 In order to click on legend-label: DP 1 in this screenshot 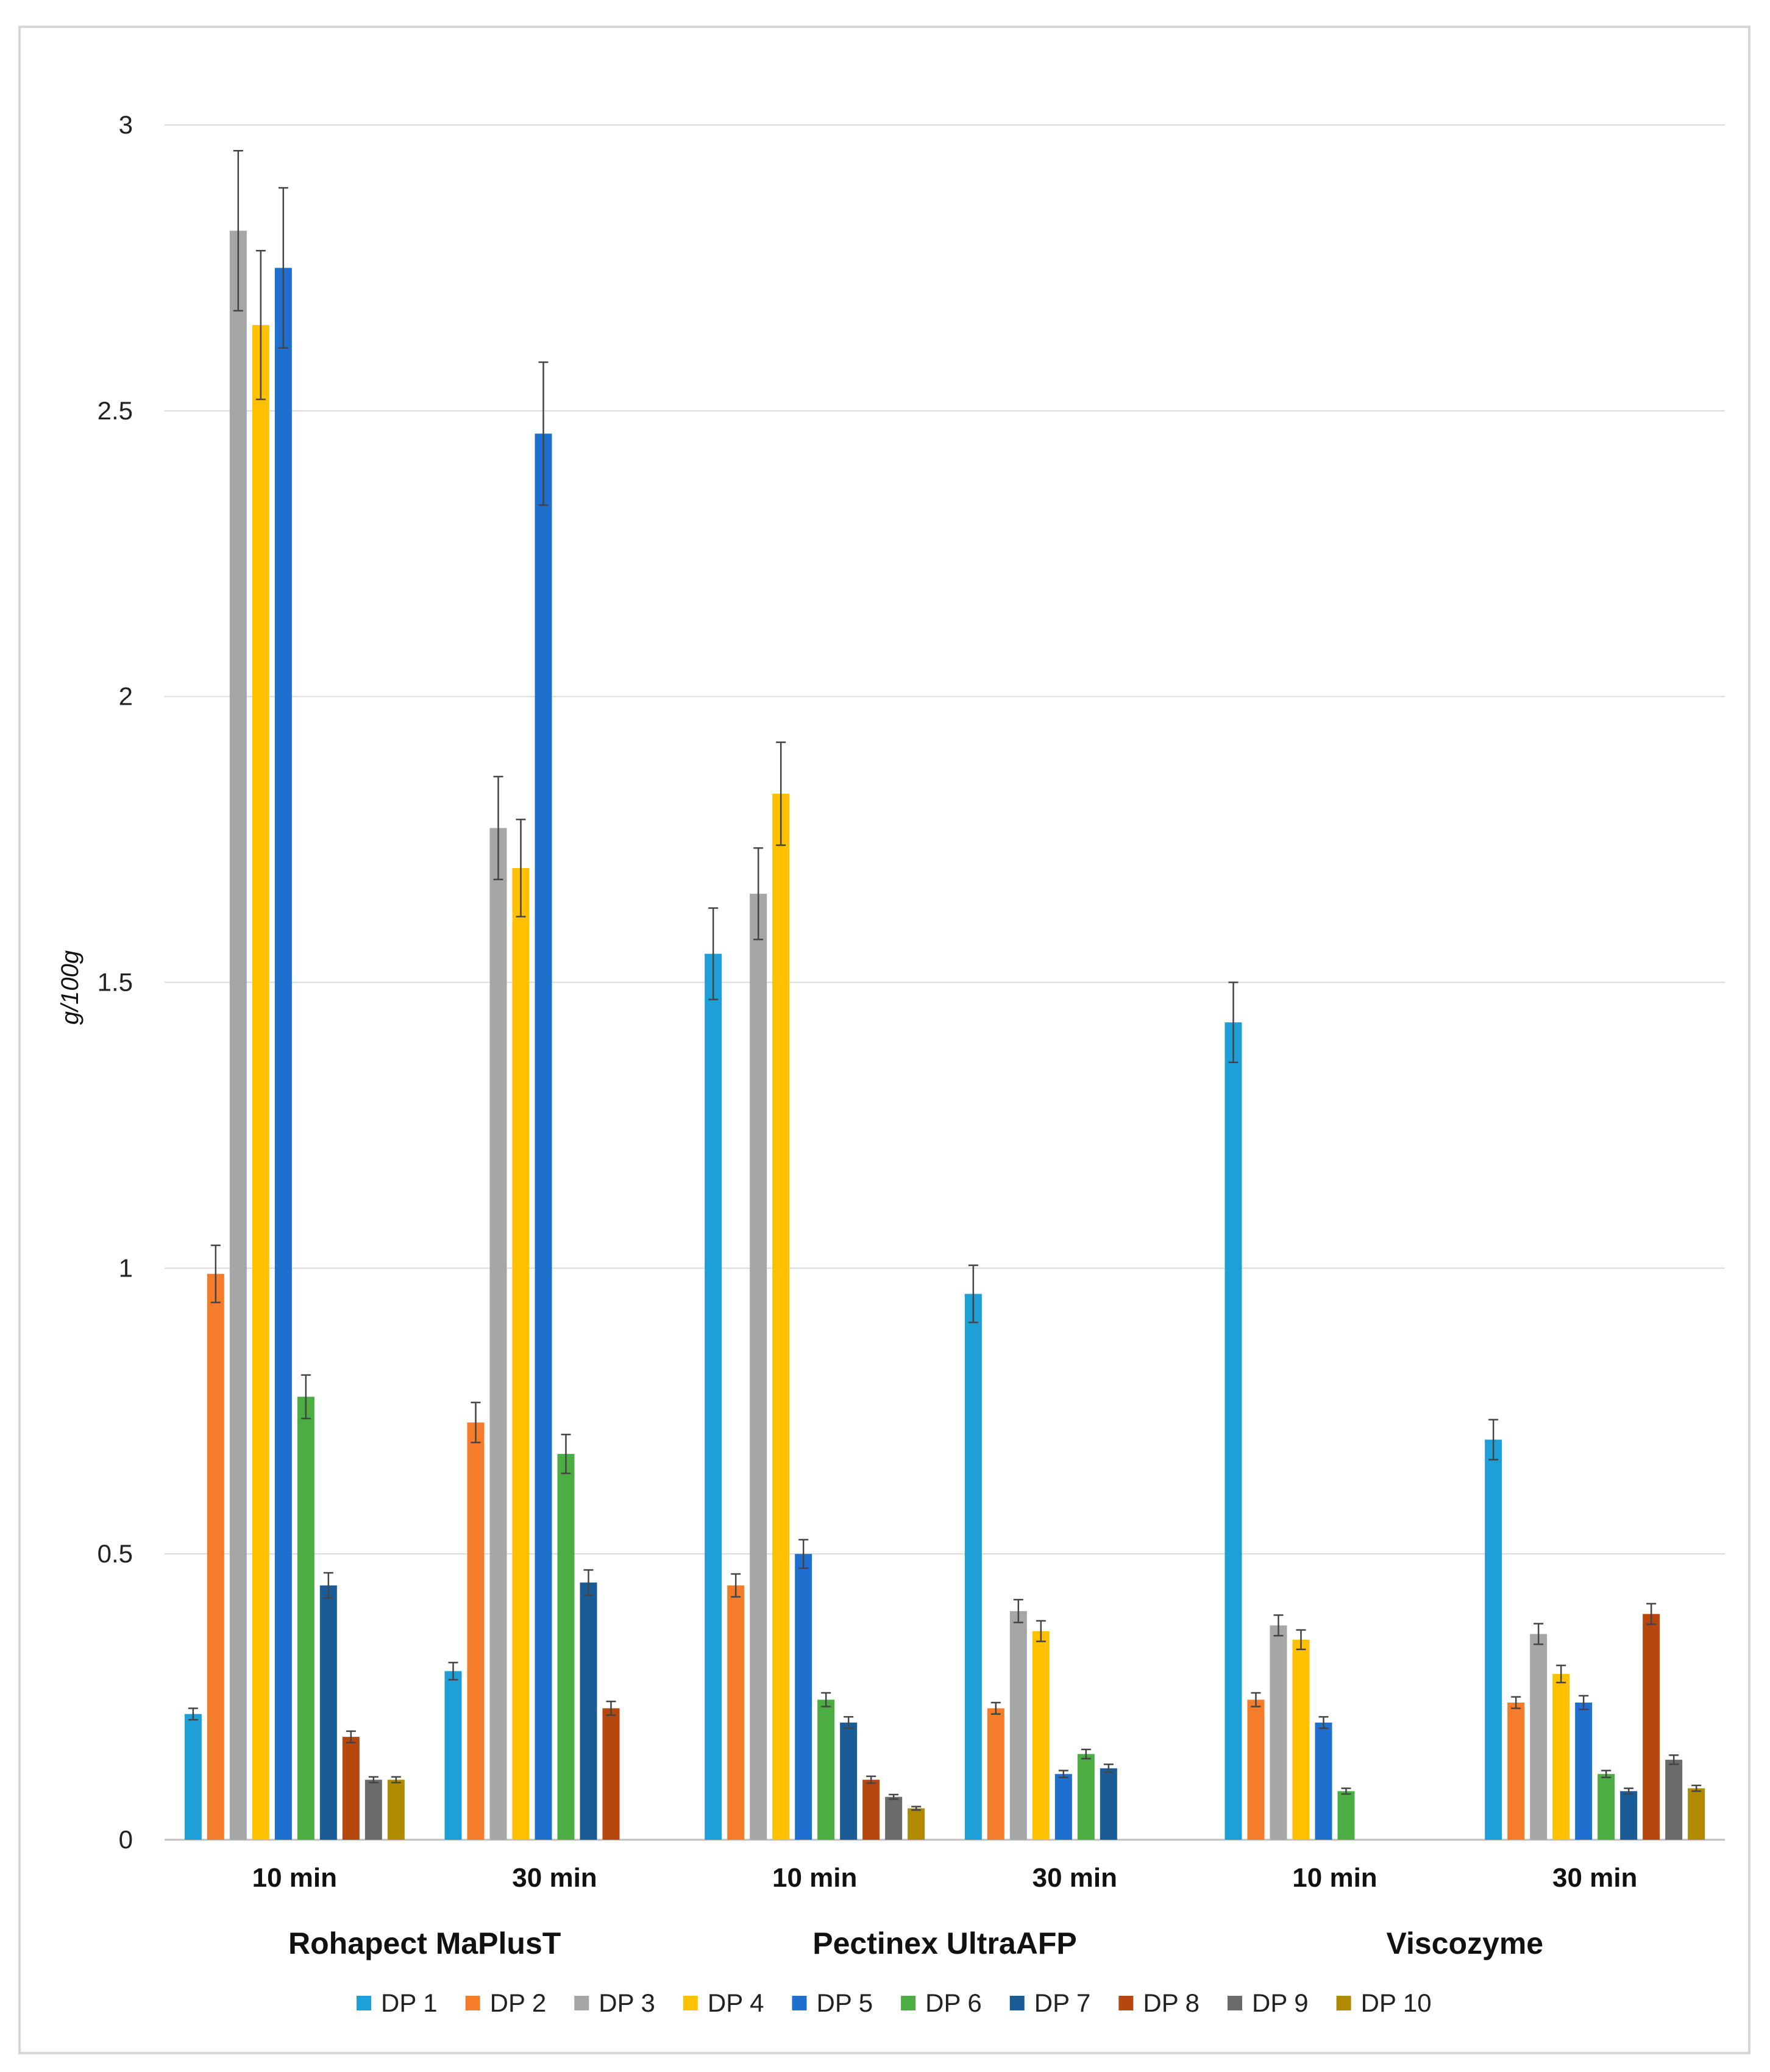, I will do `click(409, 2002)`.